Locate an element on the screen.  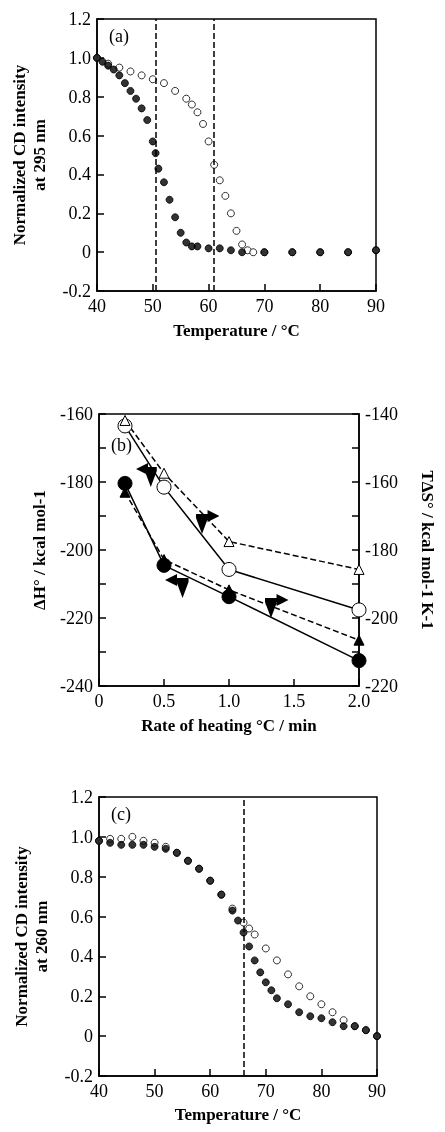
annotation: (c) is located at coordinates (121, 814).